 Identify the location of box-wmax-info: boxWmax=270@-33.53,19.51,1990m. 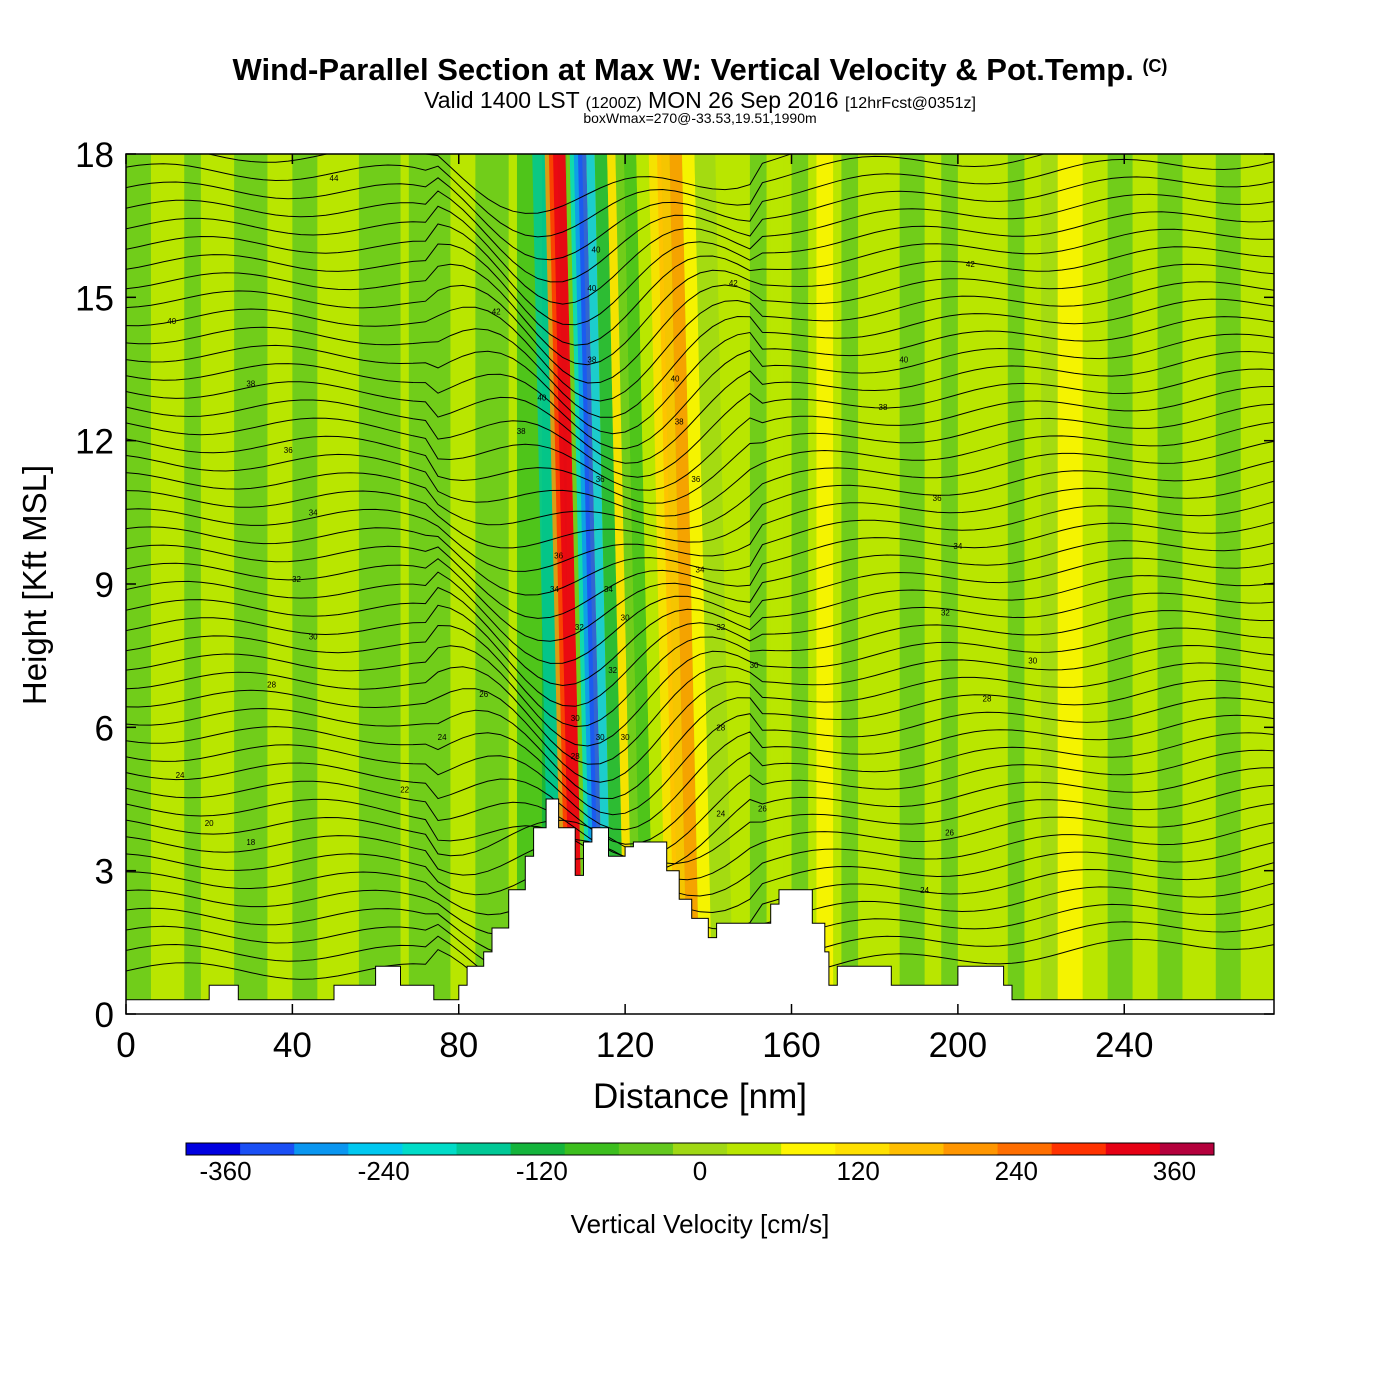
(700, 118).